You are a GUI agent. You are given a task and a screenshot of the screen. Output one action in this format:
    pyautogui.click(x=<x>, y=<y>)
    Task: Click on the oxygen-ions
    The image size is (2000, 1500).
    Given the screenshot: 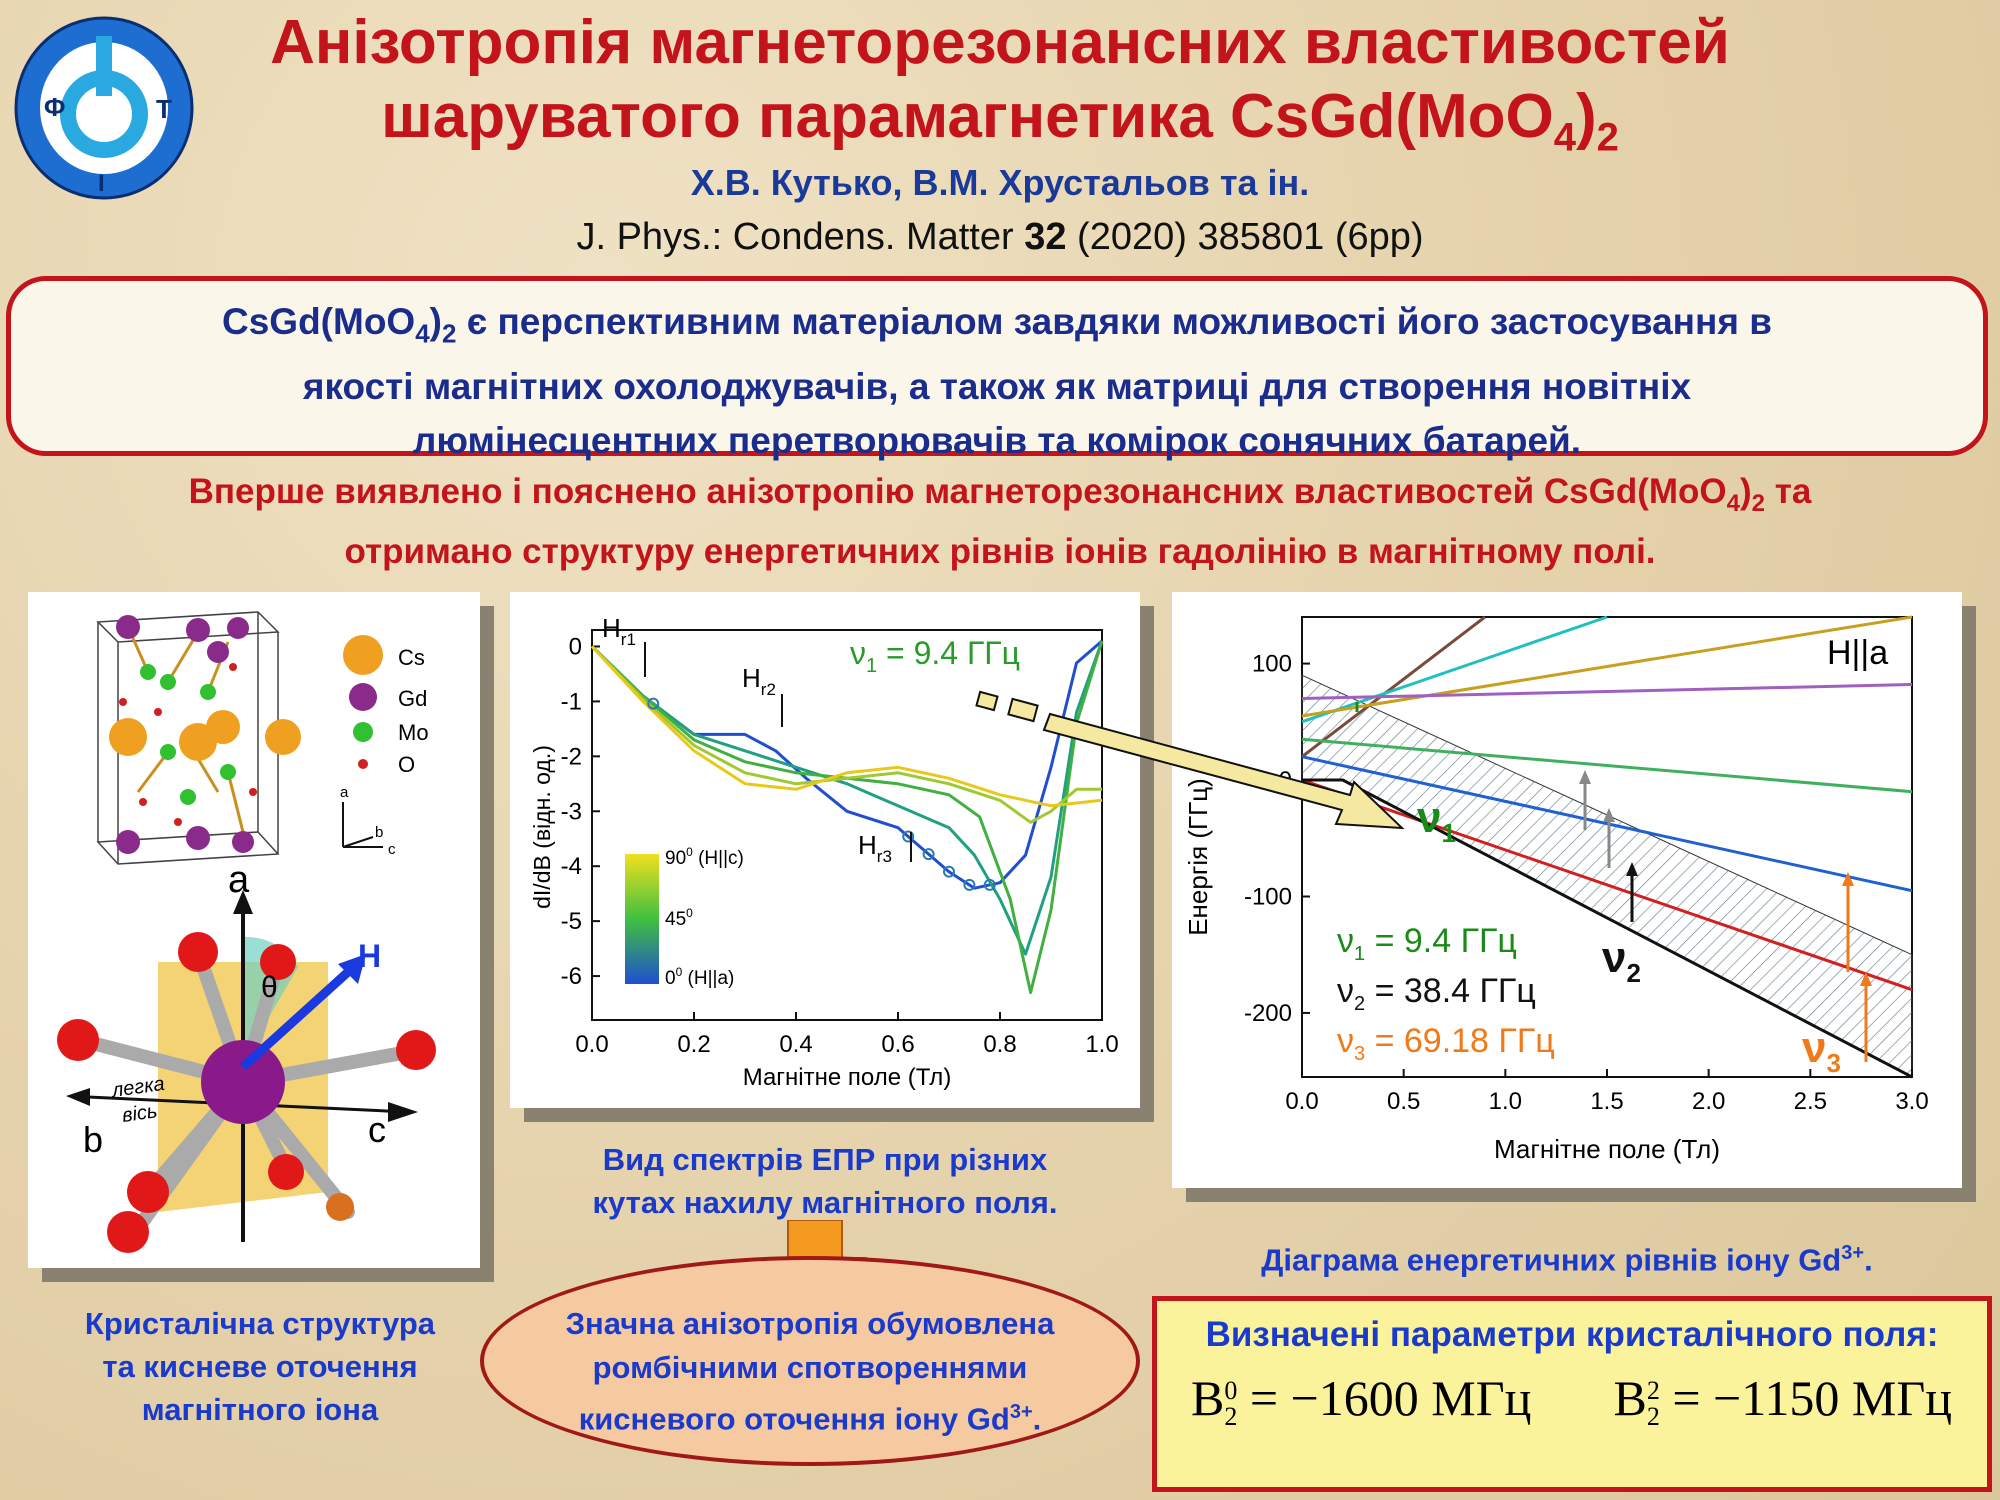 What is the action you would take?
    pyautogui.click(x=246, y=1092)
    